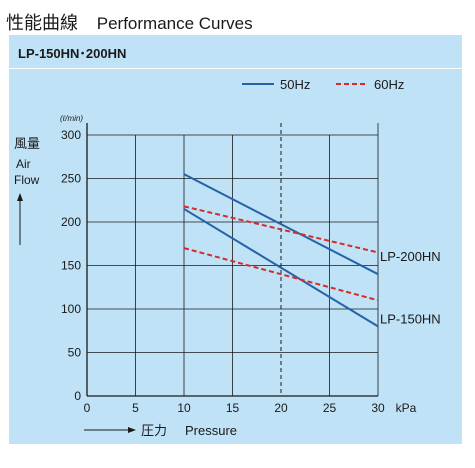  What do you see at coordinates (87, 408) in the screenshot?
I see `x-tick-label-0: 0` at bounding box center [87, 408].